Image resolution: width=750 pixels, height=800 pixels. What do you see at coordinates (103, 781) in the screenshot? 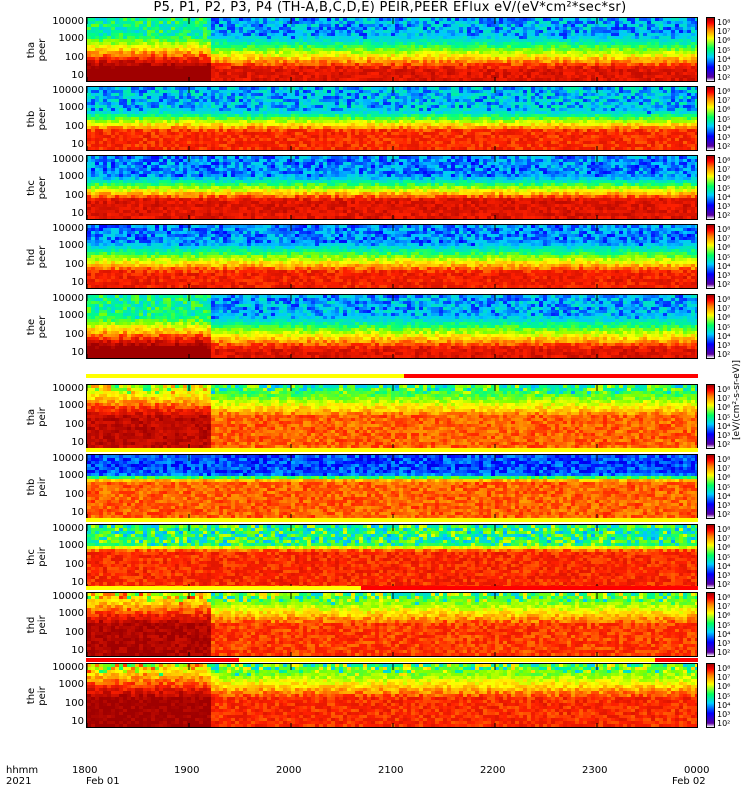
I see `x-axis-date-start: Feb 01` at bounding box center [103, 781].